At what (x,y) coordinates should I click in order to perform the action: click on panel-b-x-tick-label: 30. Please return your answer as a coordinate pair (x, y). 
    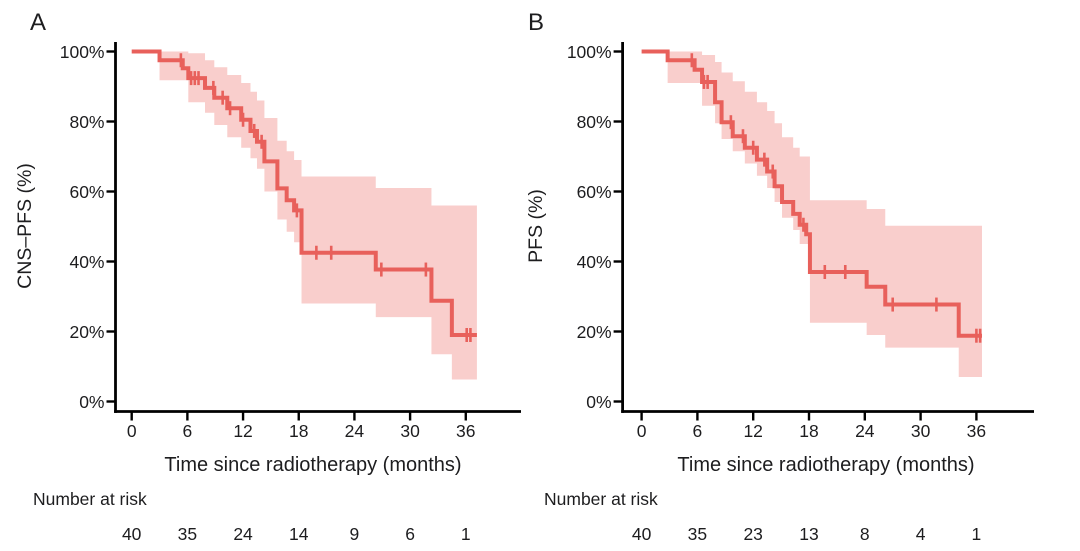
    Looking at the image, I should click on (920, 431).